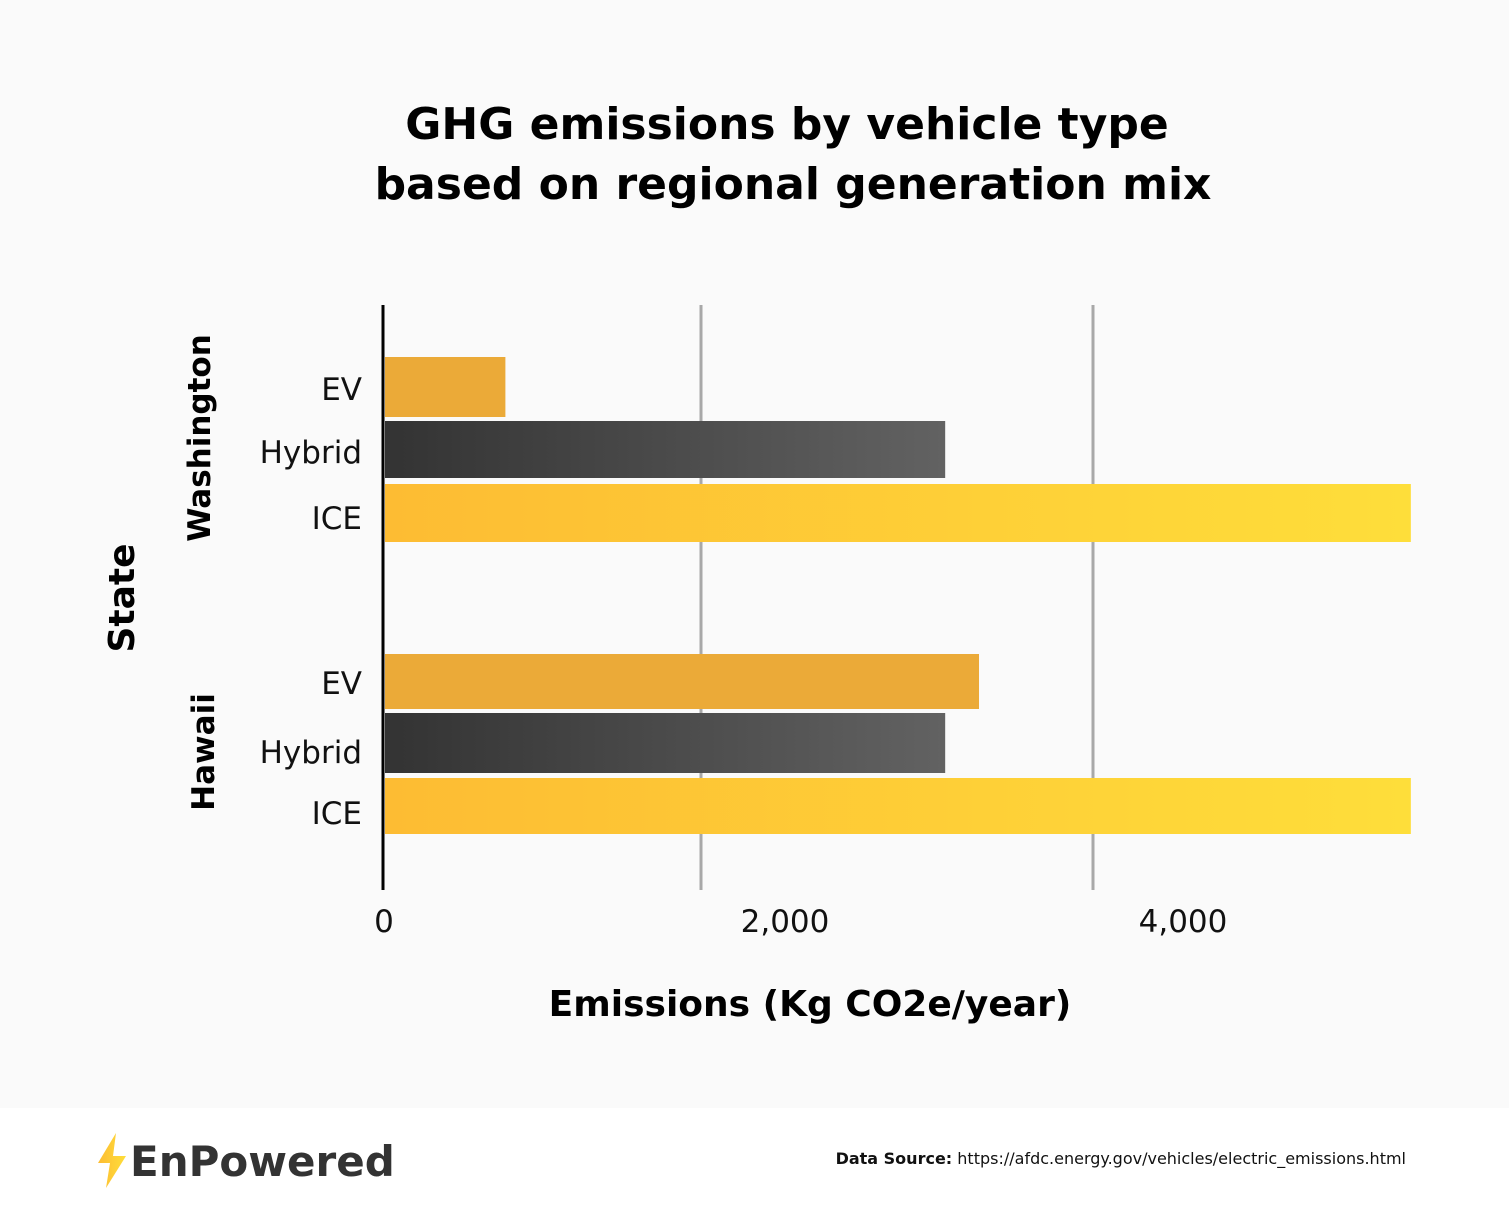 The width and height of the screenshot is (1509, 1210). What do you see at coordinates (786, 124) in the screenshot?
I see `chart-title-line-1: GHG emissions by vehicle type` at bounding box center [786, 124].